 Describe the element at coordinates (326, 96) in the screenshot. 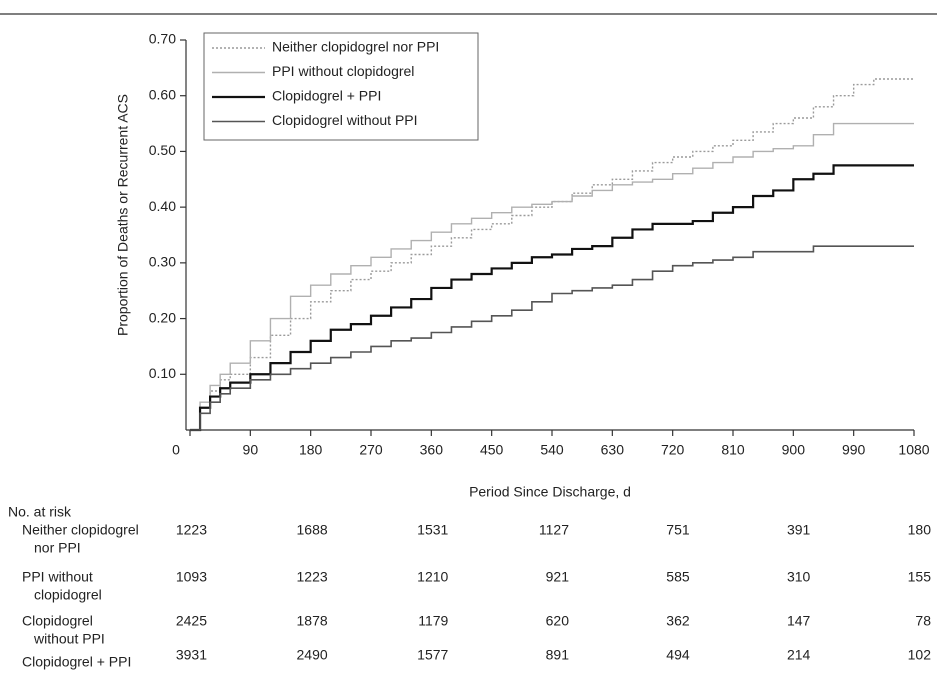

I see `legend-label: Clopidogrel + PPI` at that location.